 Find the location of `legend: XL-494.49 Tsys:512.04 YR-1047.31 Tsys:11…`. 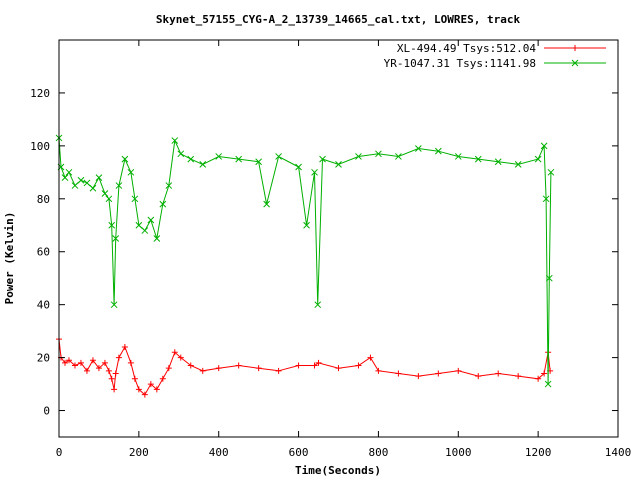

legend: XL-494.49 Tsys:512.04 YR-1047.31 Tsys:11… is located at coordinates (495, 56).